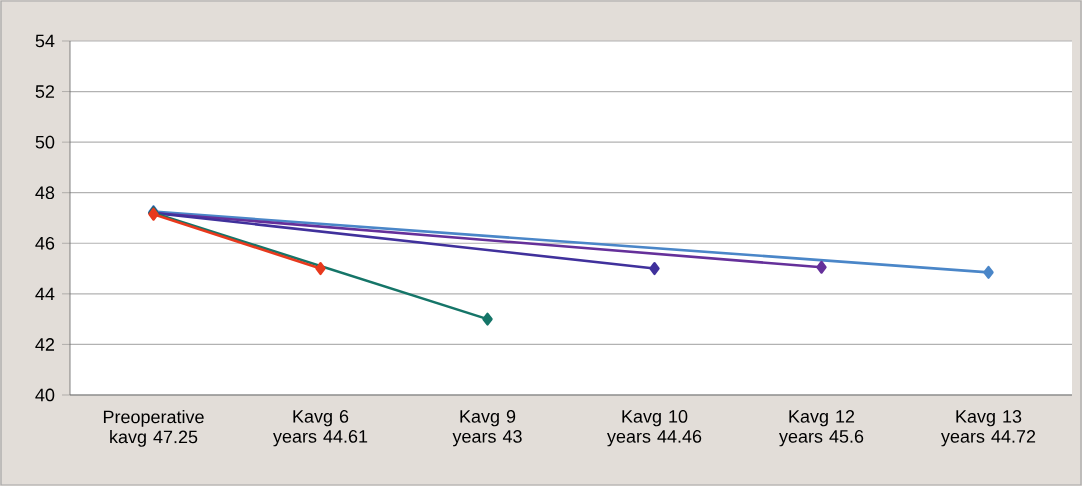 Image resolution: width=1082 pixels, height=486 pixels. What do you see at coordinates (45, 243) in the screenshot?
I see `y-tick-label: 46` at bounding box center [45, 243].